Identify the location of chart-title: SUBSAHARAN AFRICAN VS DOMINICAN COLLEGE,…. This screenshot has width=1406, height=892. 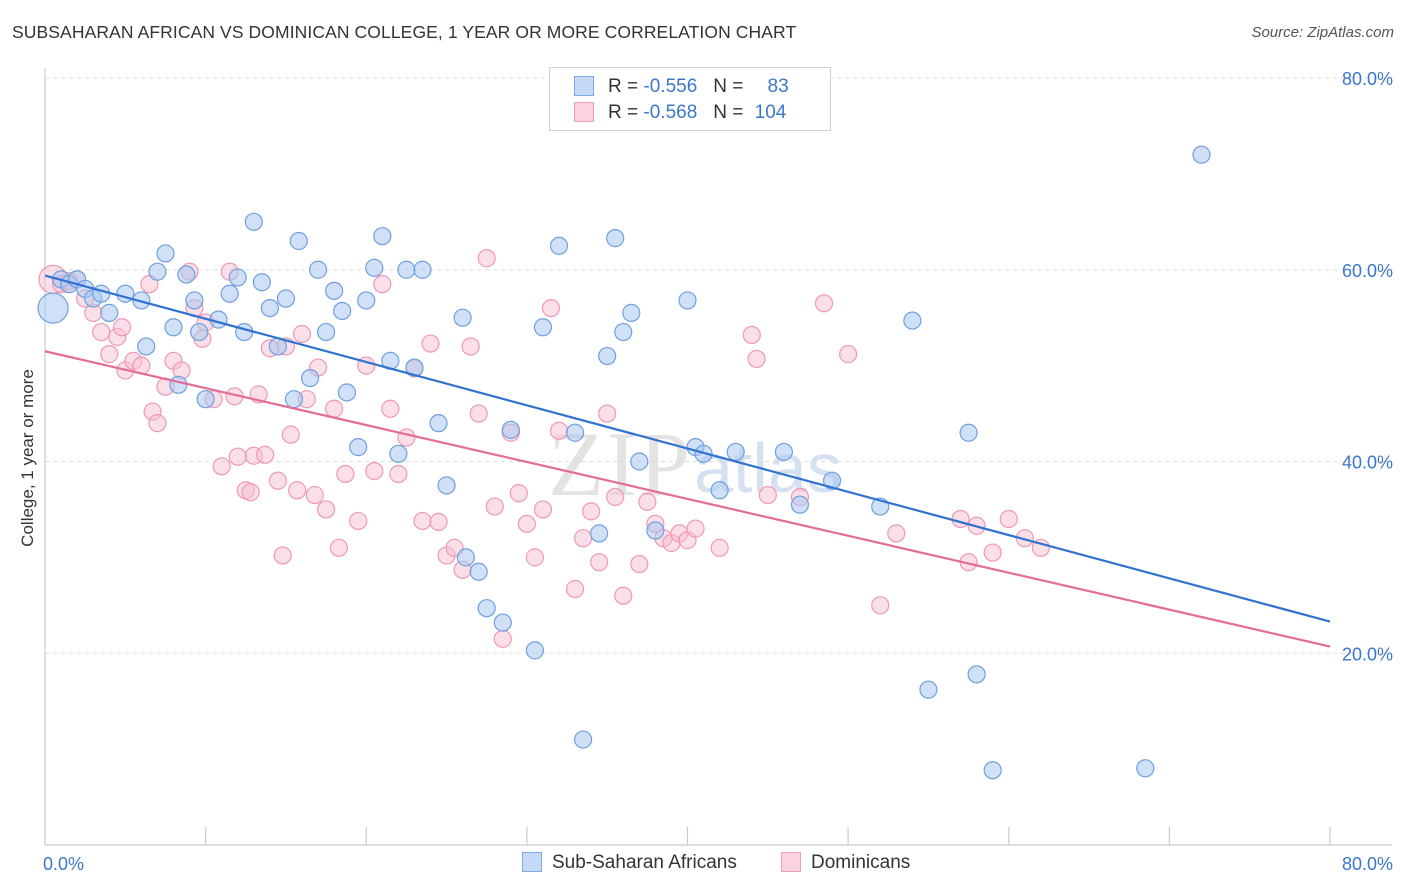
(404, 32).